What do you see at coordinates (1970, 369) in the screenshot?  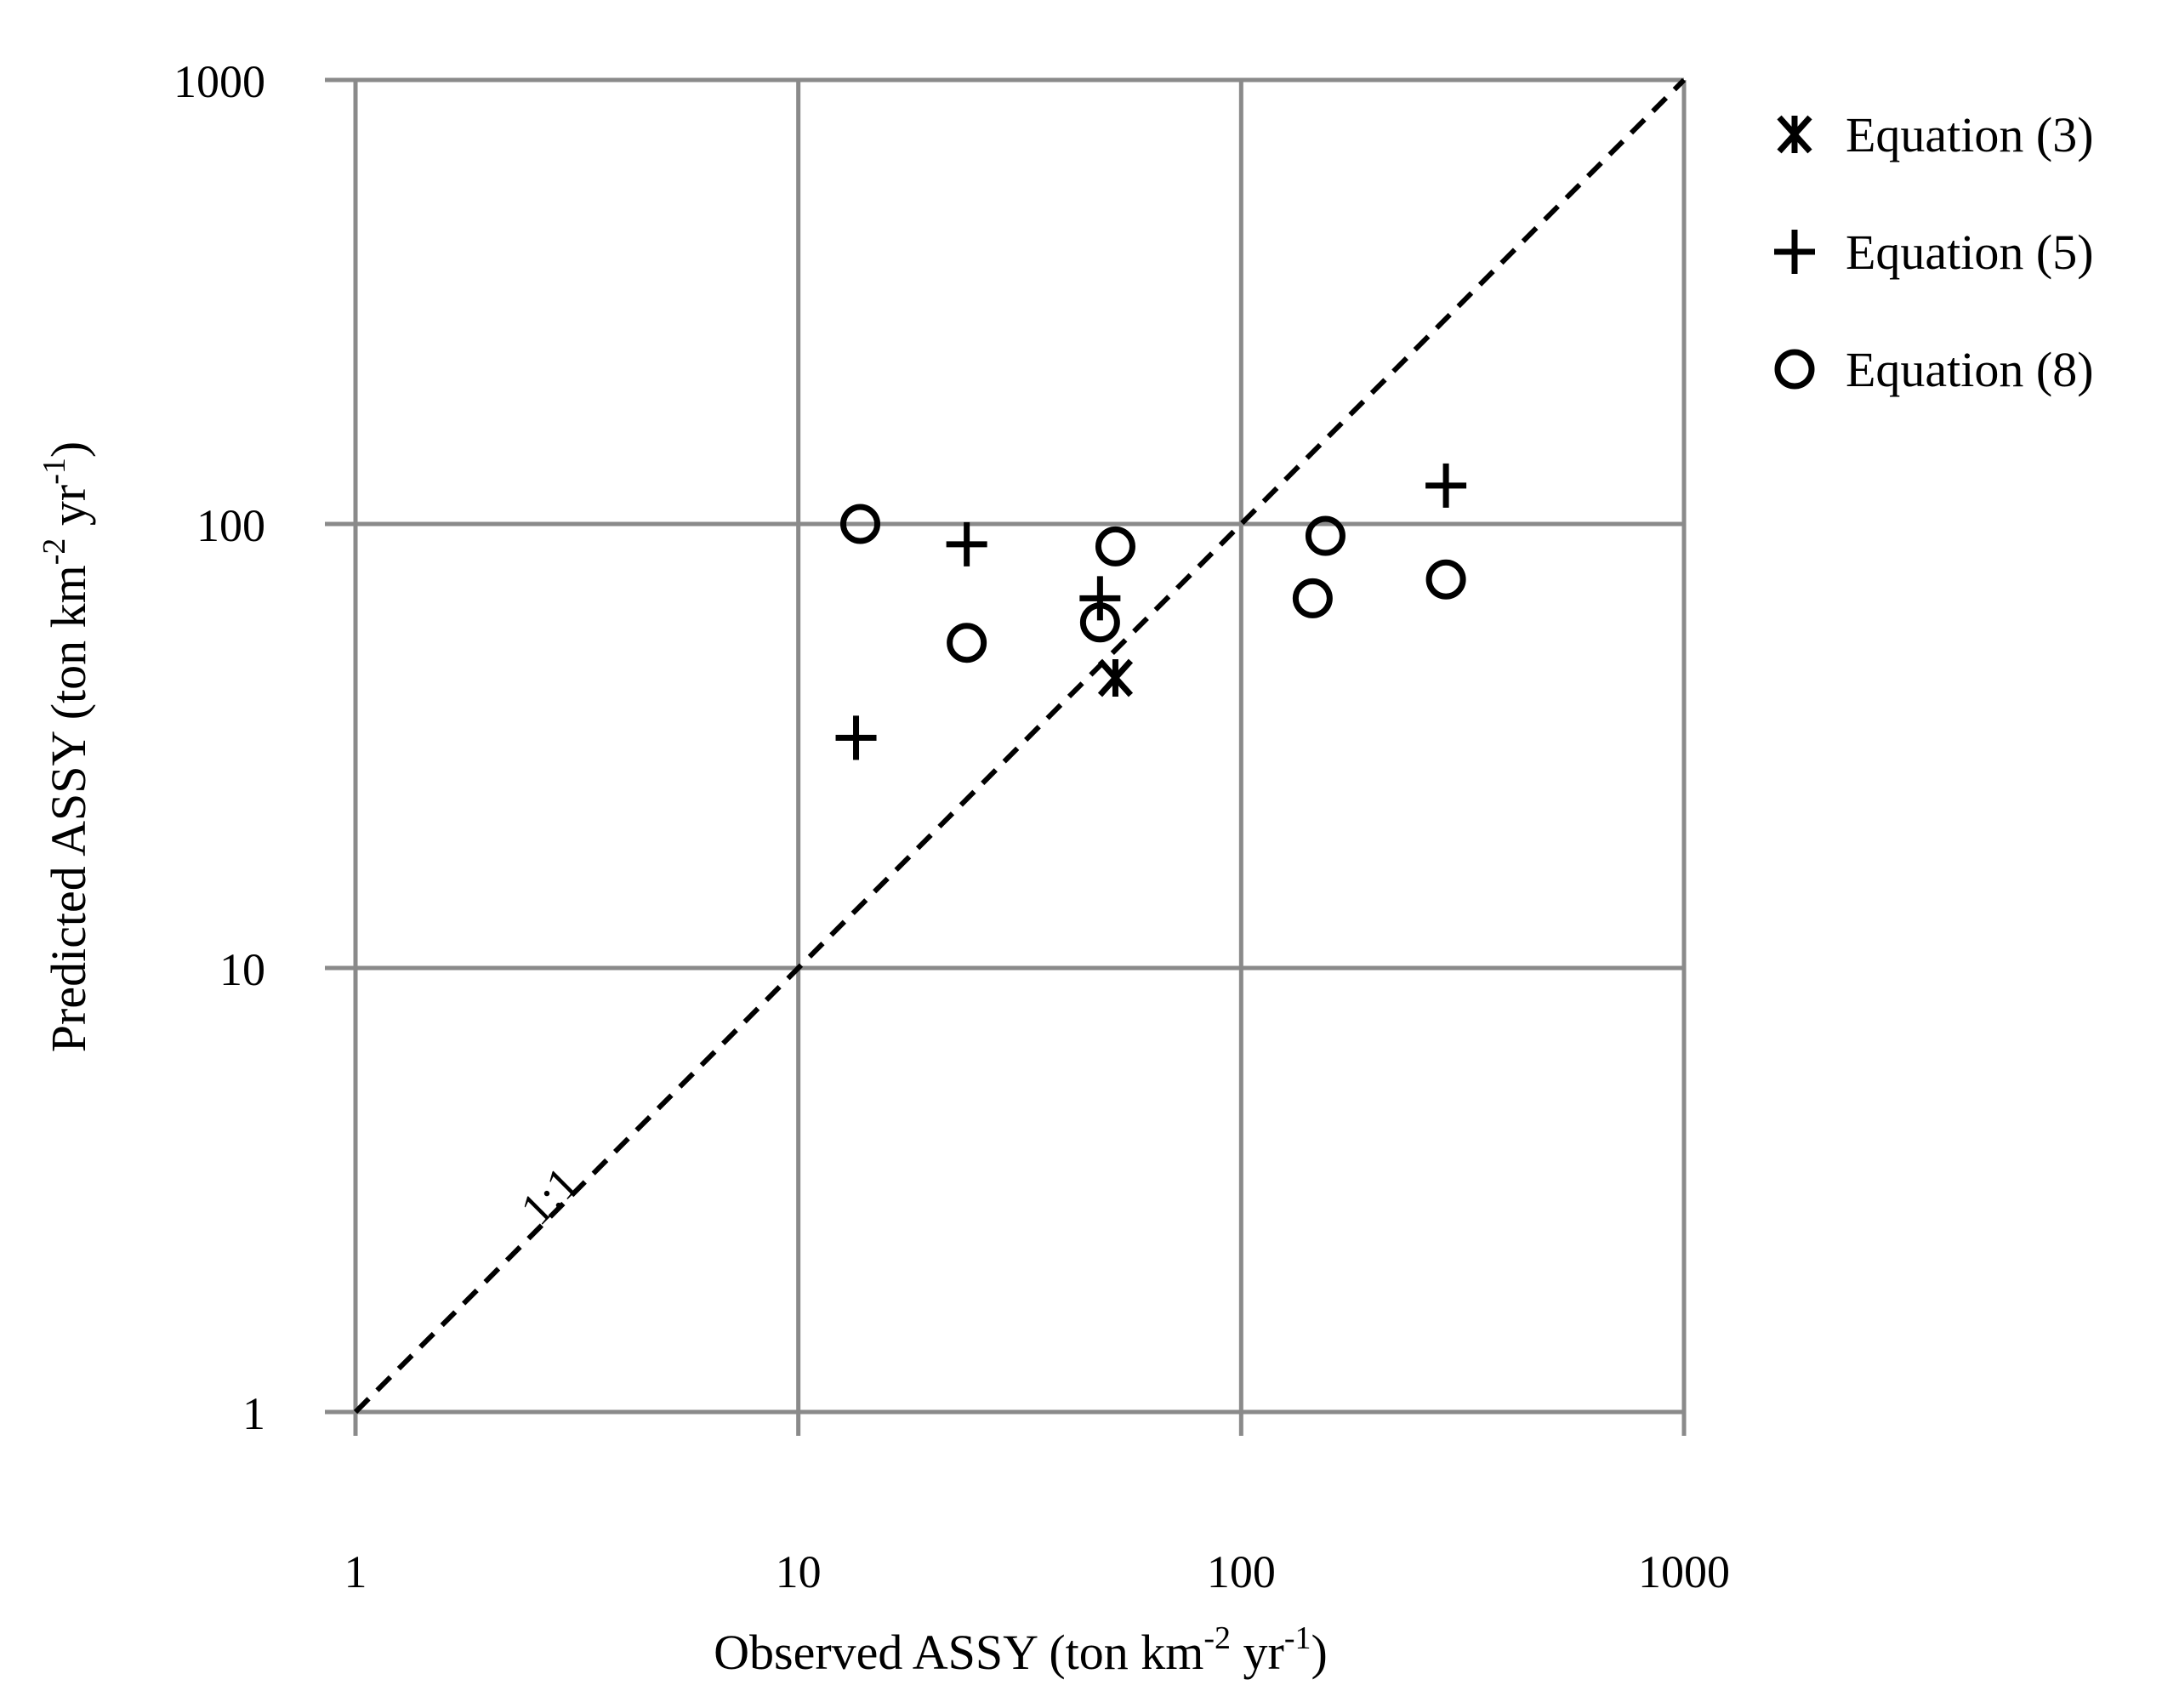 I see `legend-entry-label: Equation (8)` at bounding box center [1970, 369].